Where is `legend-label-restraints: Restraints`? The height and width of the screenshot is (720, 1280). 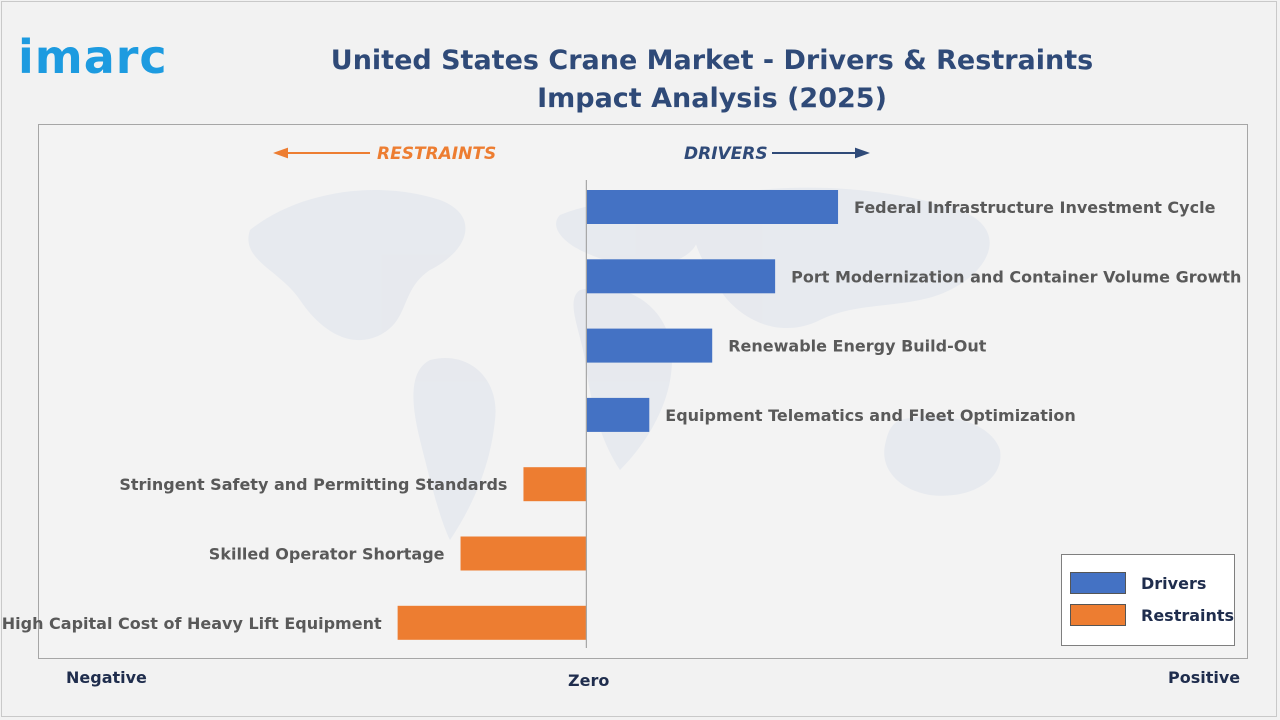 legend-label-restraints: Restraints is located at coordinates (1188, 615).